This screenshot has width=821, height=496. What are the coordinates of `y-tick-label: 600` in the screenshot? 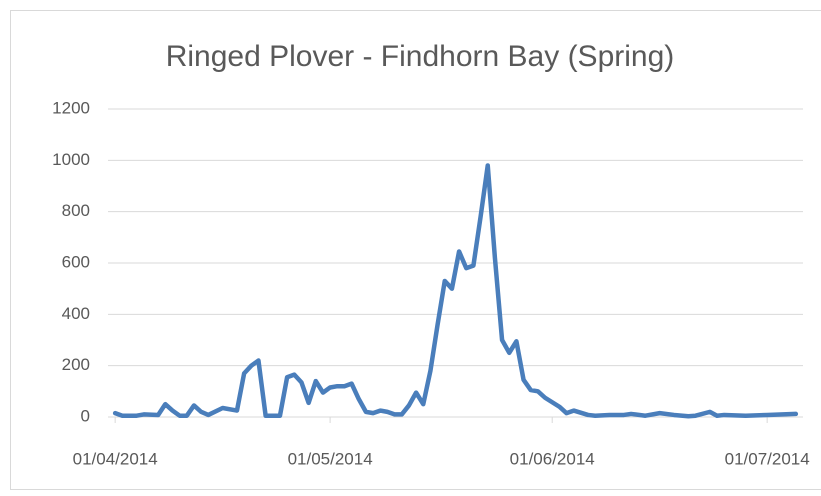 It's located at (76, 261).